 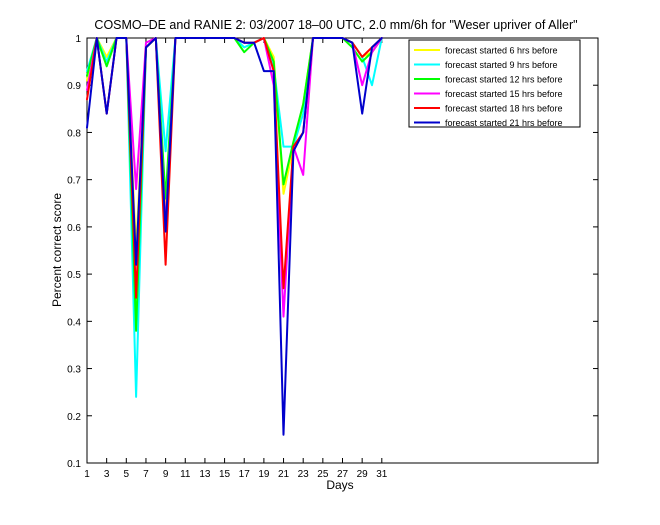 I want to click on x-tick-label: 21, so click(x=284, y=474).